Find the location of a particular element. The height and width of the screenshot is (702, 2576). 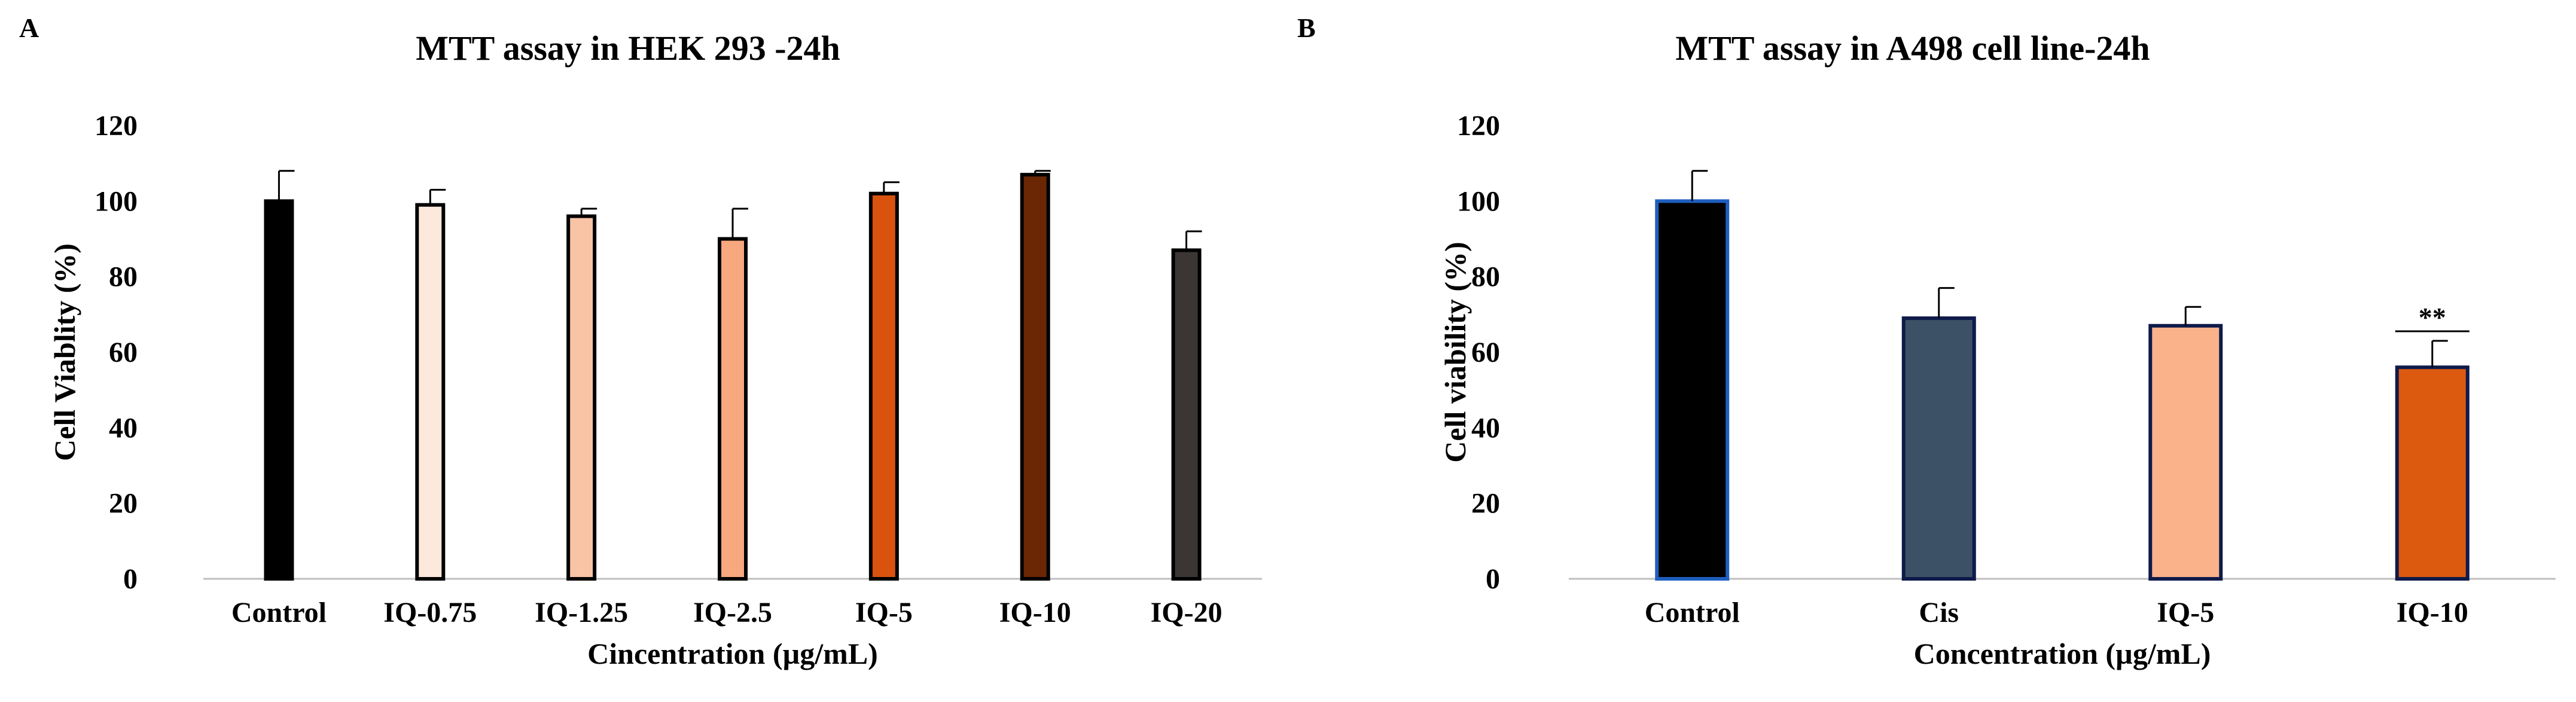

x-tick-label: IQ-2.5 is located at coordinates (732, 613).